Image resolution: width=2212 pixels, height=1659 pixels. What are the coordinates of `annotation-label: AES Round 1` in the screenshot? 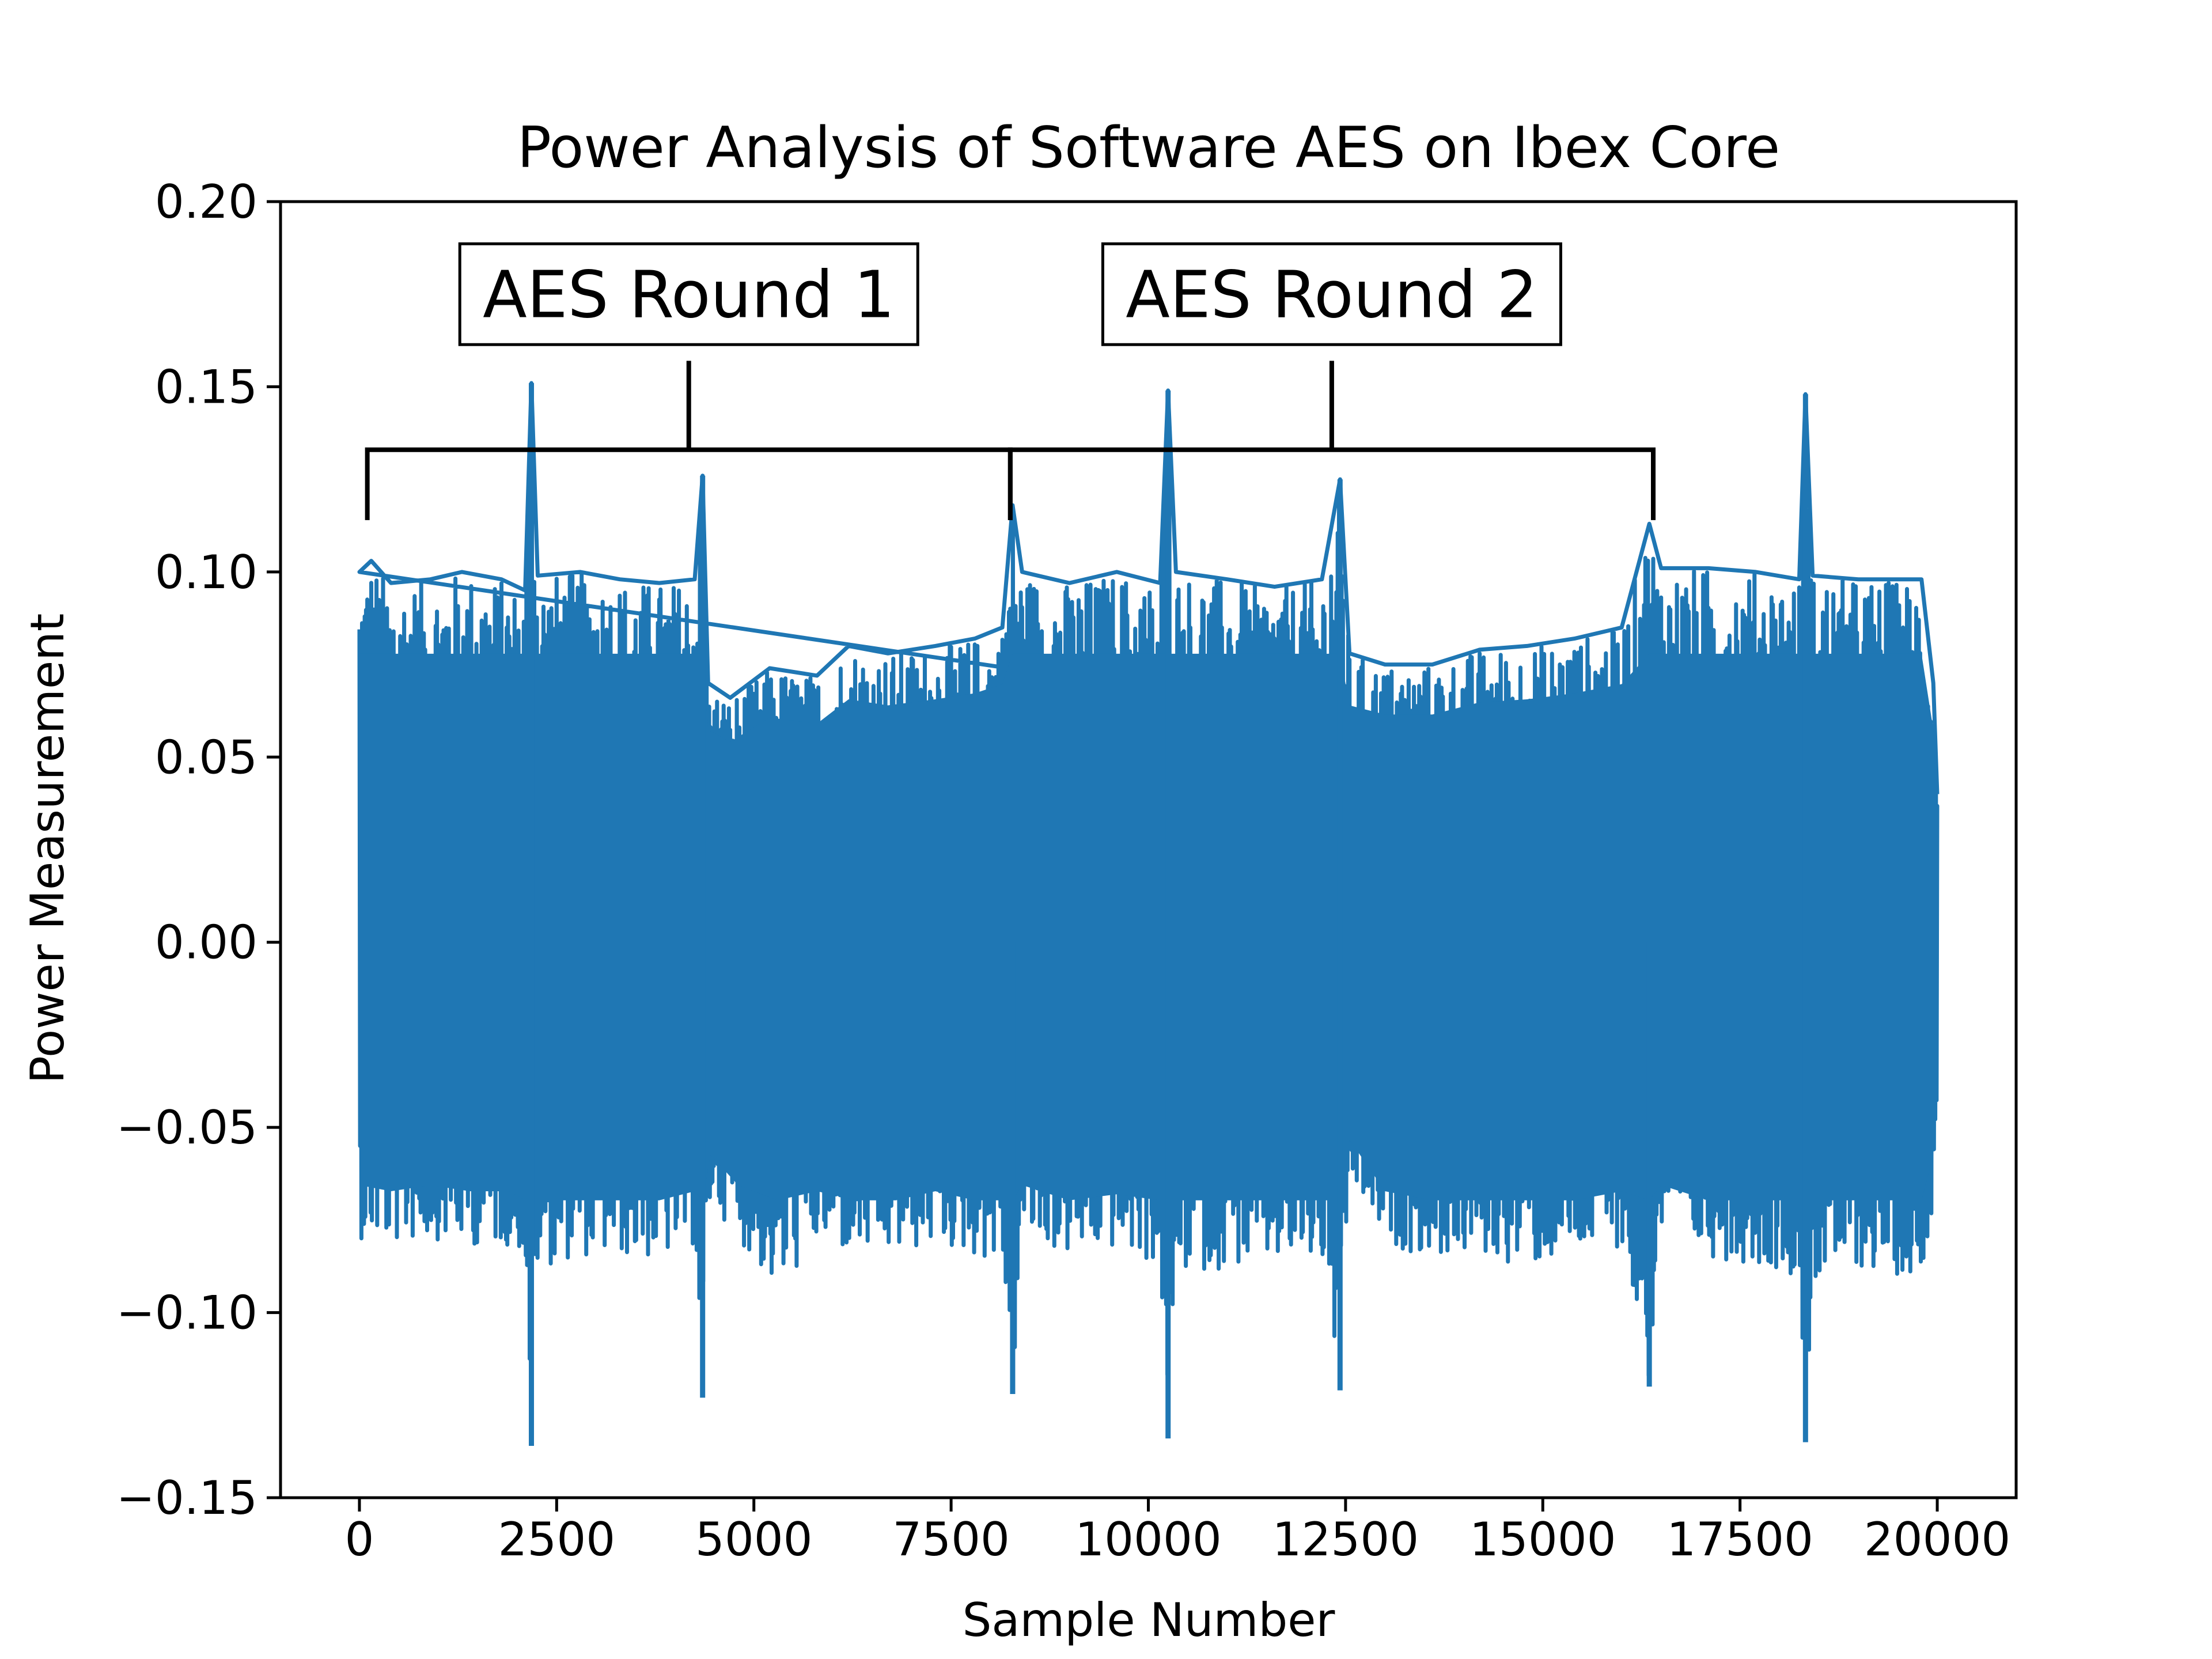 It's located at (689, 295).